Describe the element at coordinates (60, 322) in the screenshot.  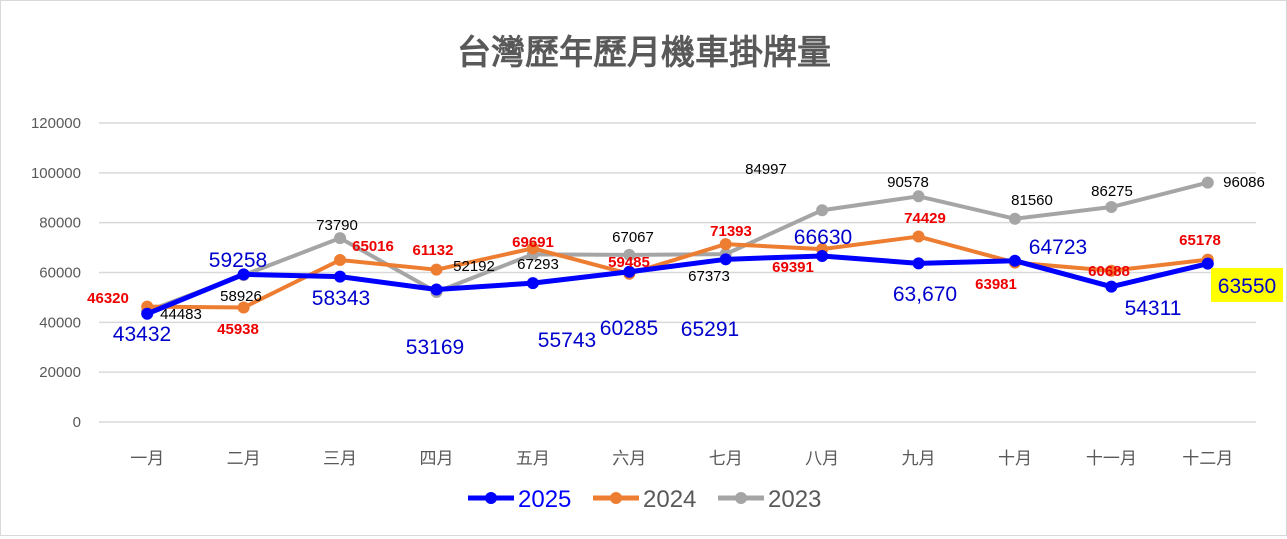
I see `y-tick-label: 40000` at that location.